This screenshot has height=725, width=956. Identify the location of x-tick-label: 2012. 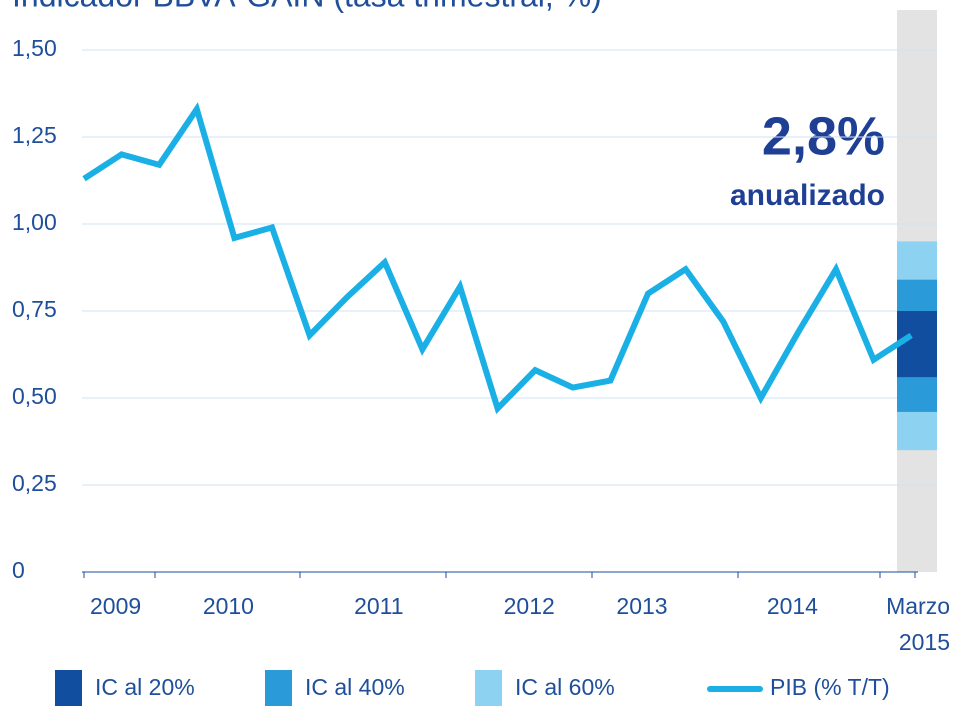
(529, 606).